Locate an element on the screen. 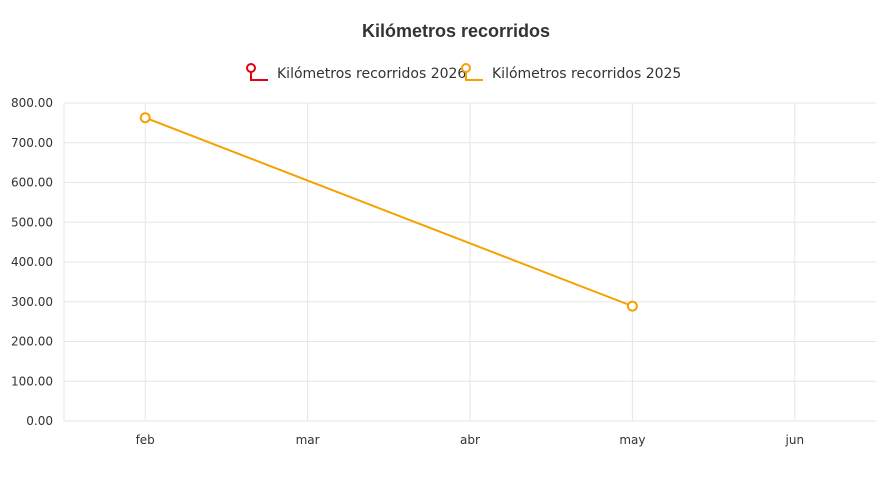  y-tick-label: 600.00 is located at coordinates (32, 183).